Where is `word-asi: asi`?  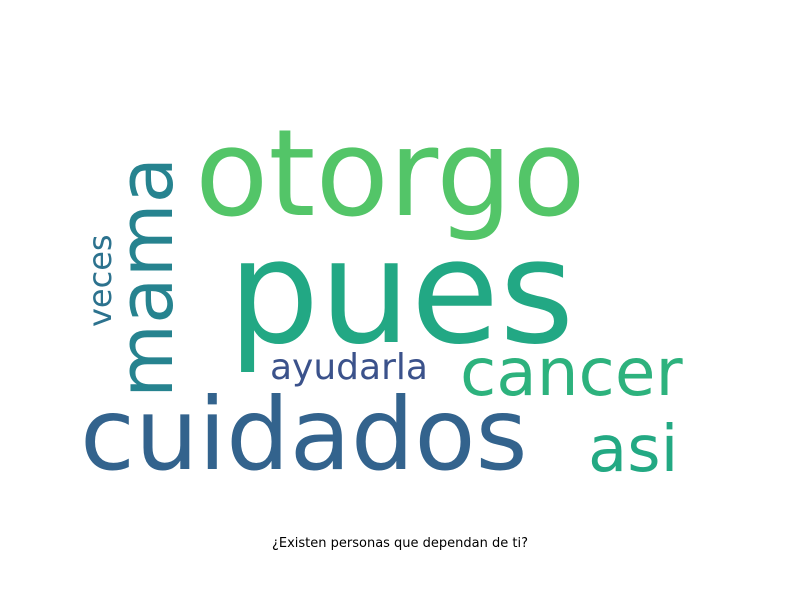
word-asi: asi is located at coordinates (633, 450).